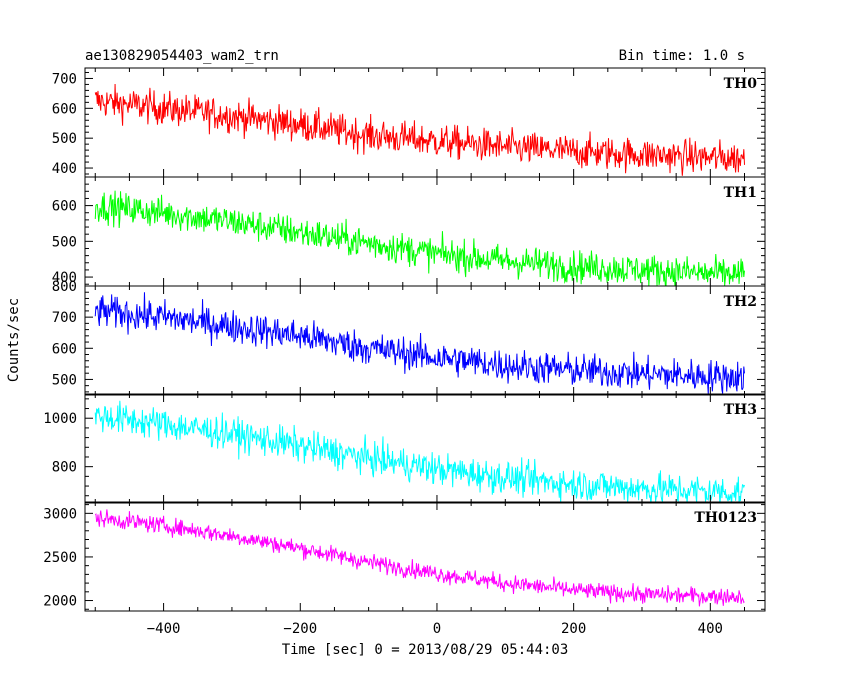  What do you see at coordinates (14, 340) in the screenshot?
I see `y-axis-label: Counts/sec` at bounding box center [14, 340].